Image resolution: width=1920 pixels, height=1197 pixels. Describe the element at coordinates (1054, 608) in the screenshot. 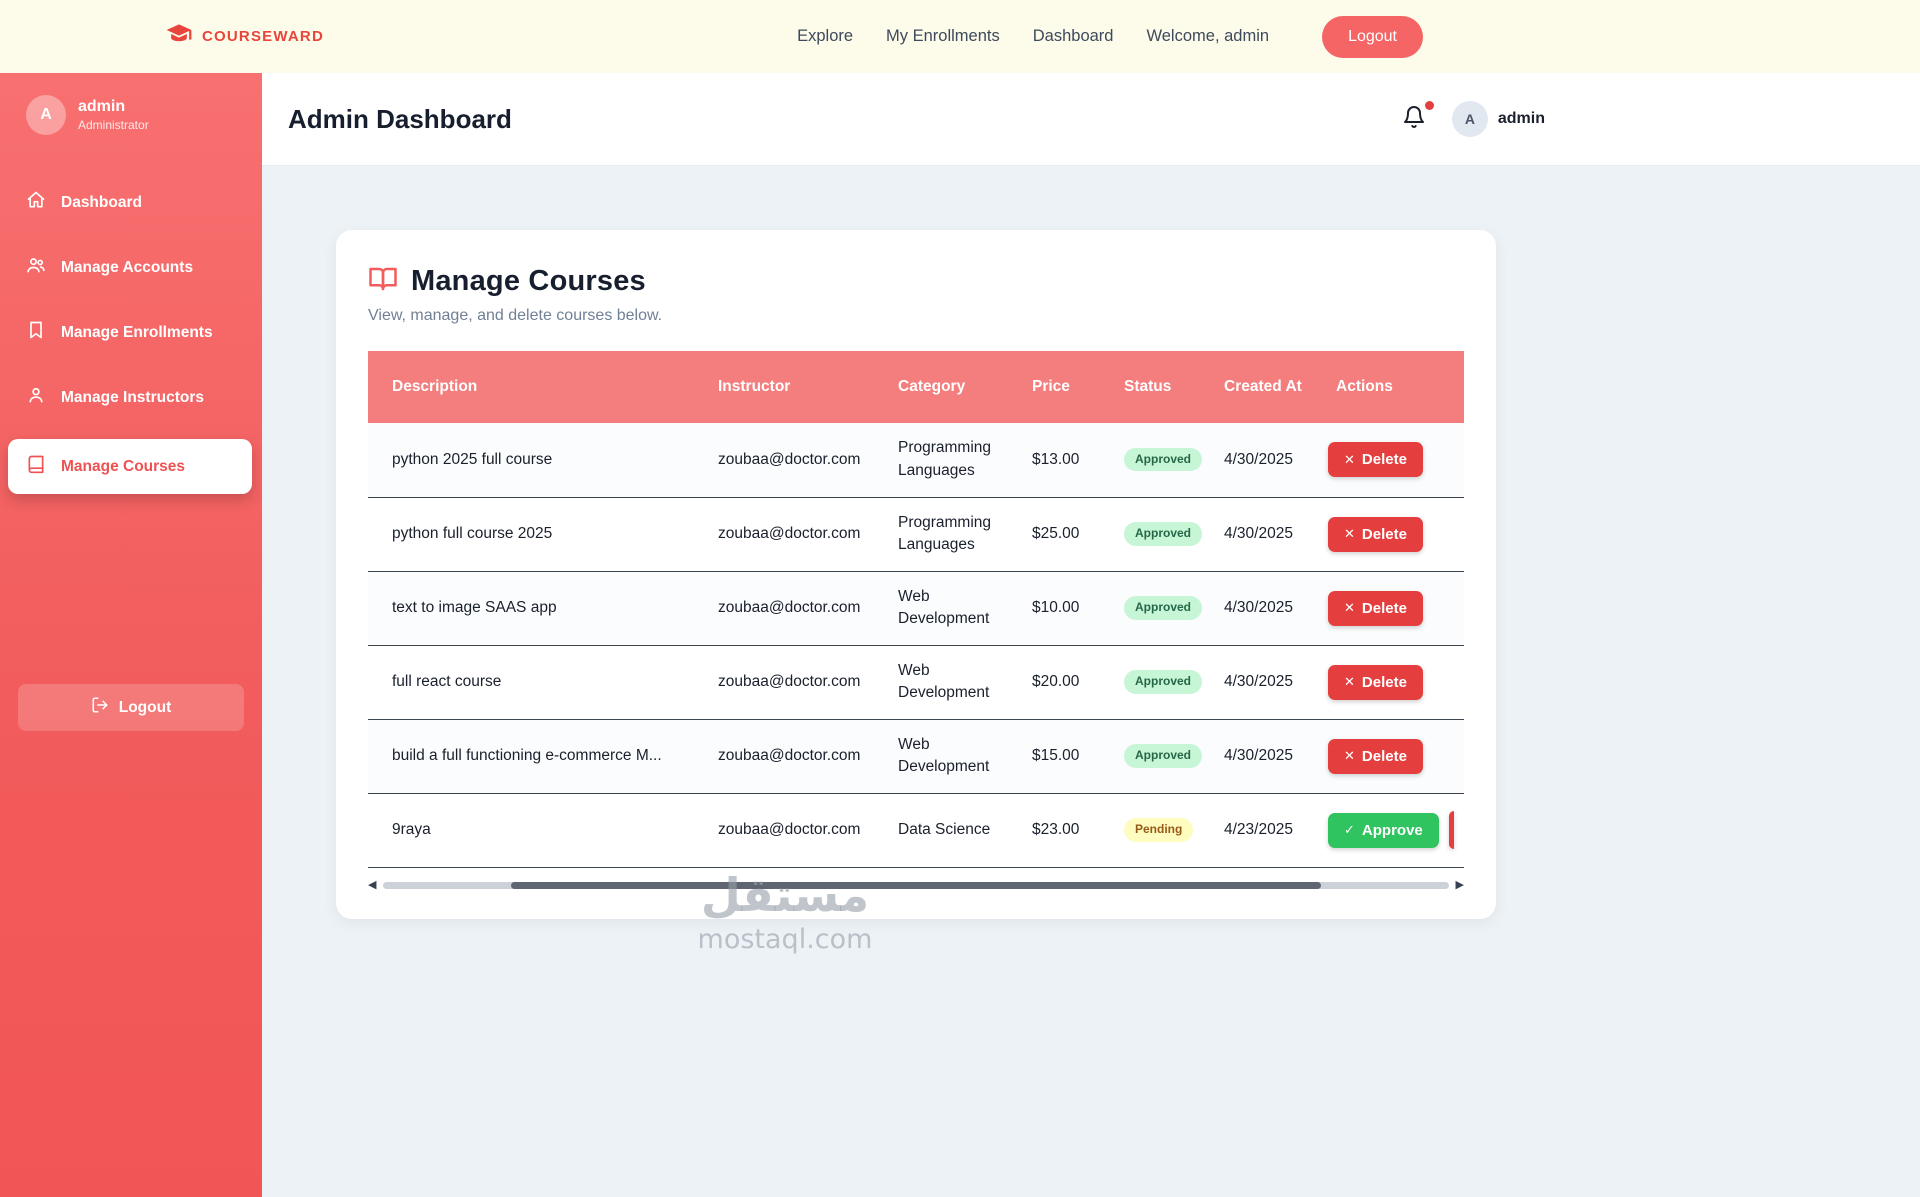

I see `cell-price: $10.00` at that location.